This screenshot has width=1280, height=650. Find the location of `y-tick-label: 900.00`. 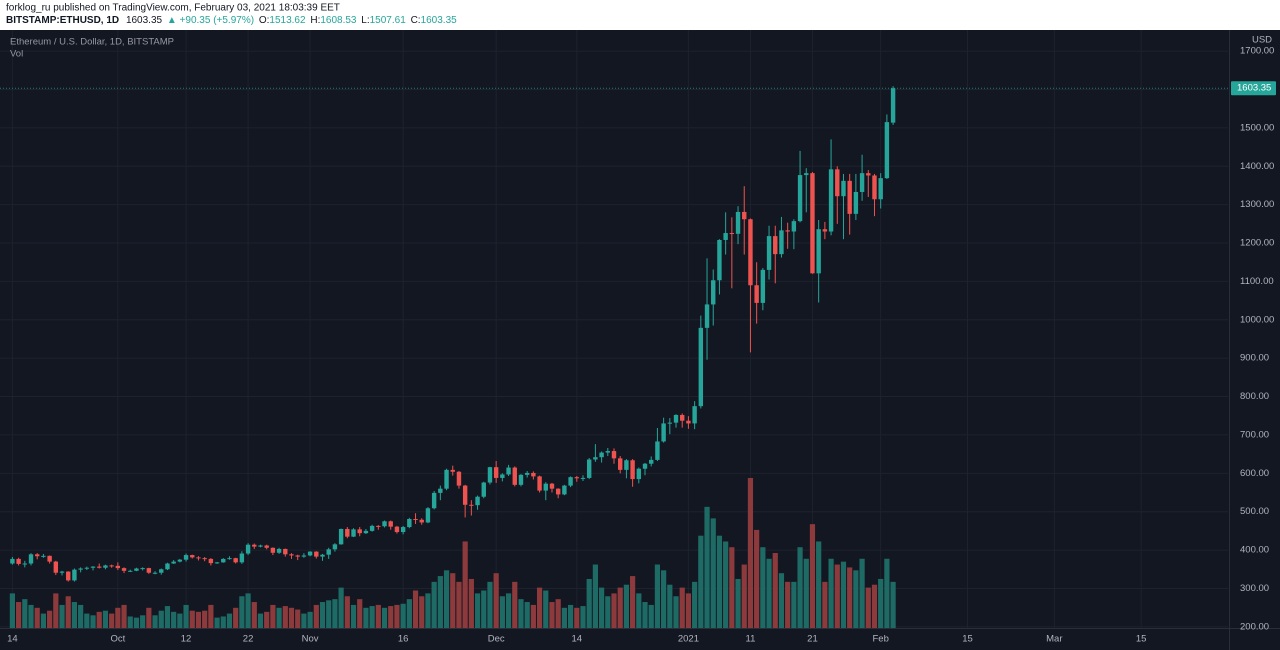

y-tick-label: 900.00 is located at coordinates (1254, 358).